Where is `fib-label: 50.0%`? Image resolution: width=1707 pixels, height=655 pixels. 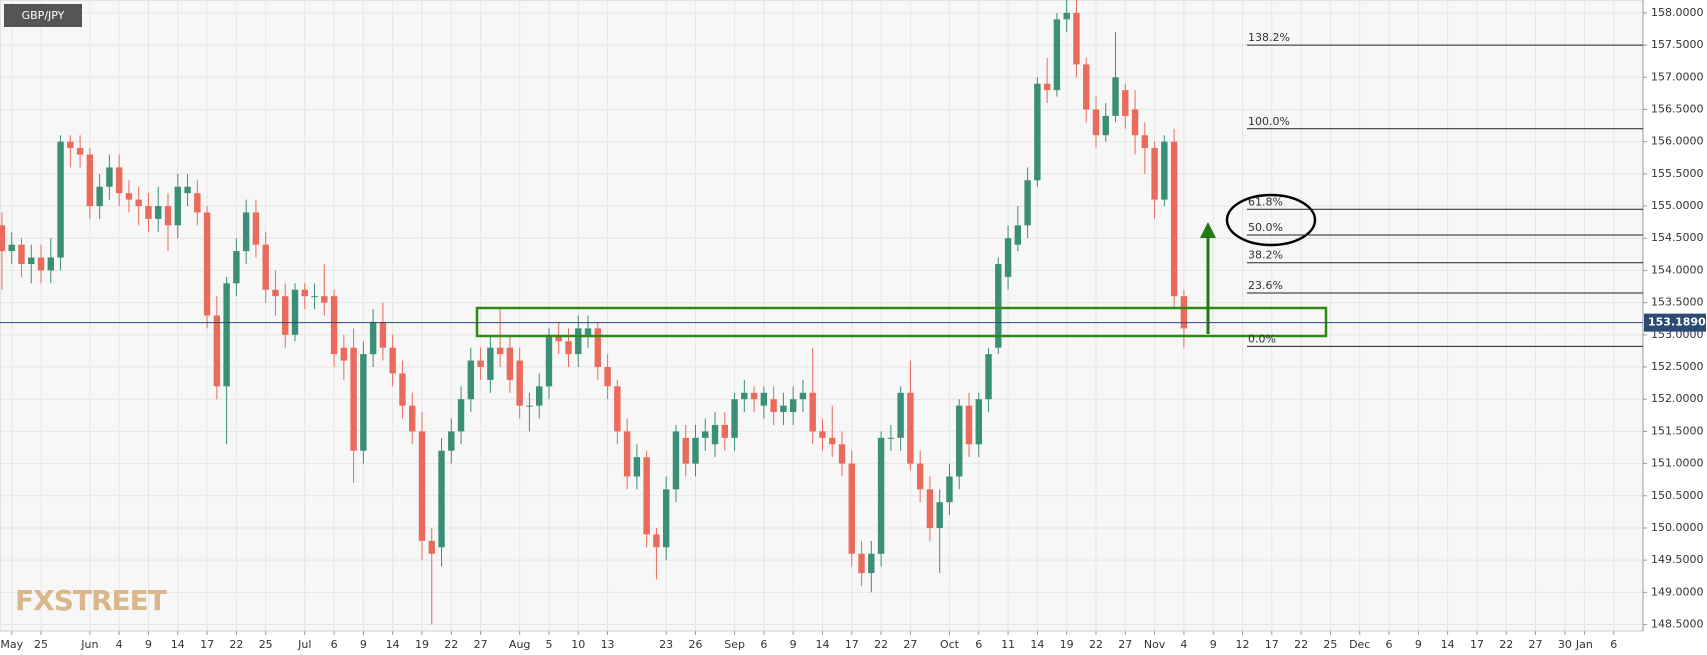
fib-label: 50.0% is located at coordinates (1265, 227).